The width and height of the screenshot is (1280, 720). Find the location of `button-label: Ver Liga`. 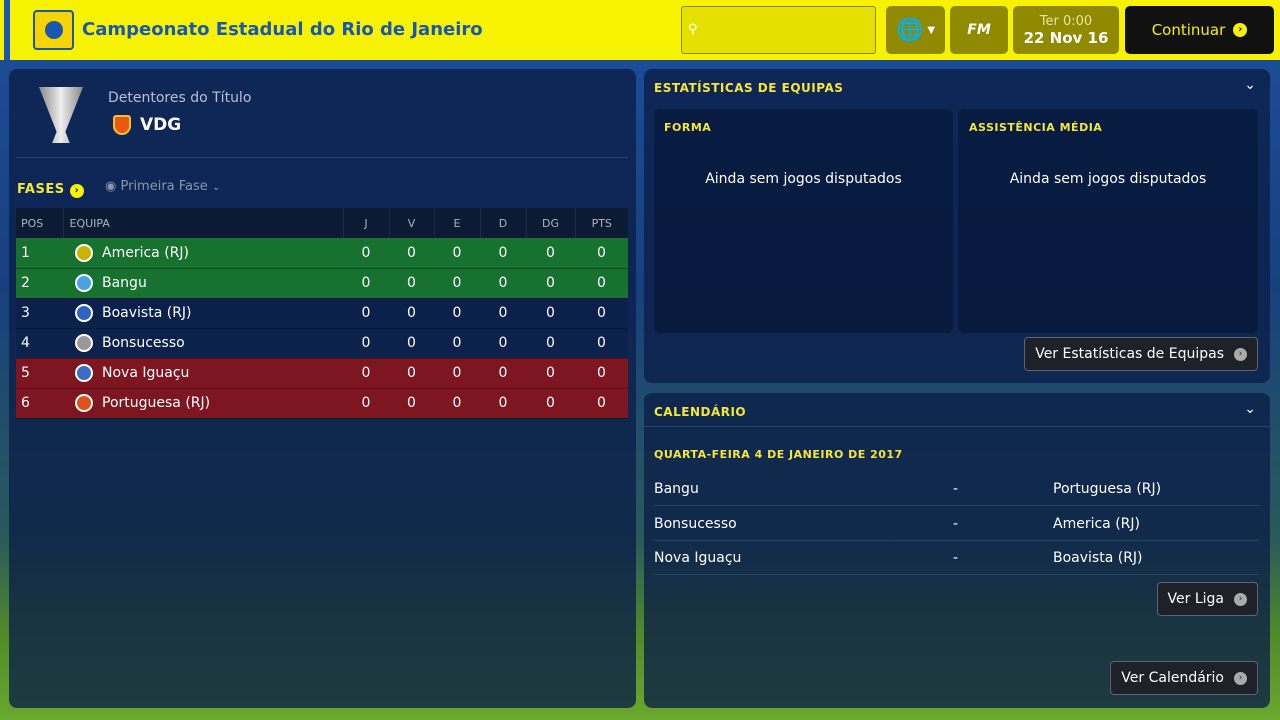

button-label: Ver Liga is located at coordinates (1195, 599).